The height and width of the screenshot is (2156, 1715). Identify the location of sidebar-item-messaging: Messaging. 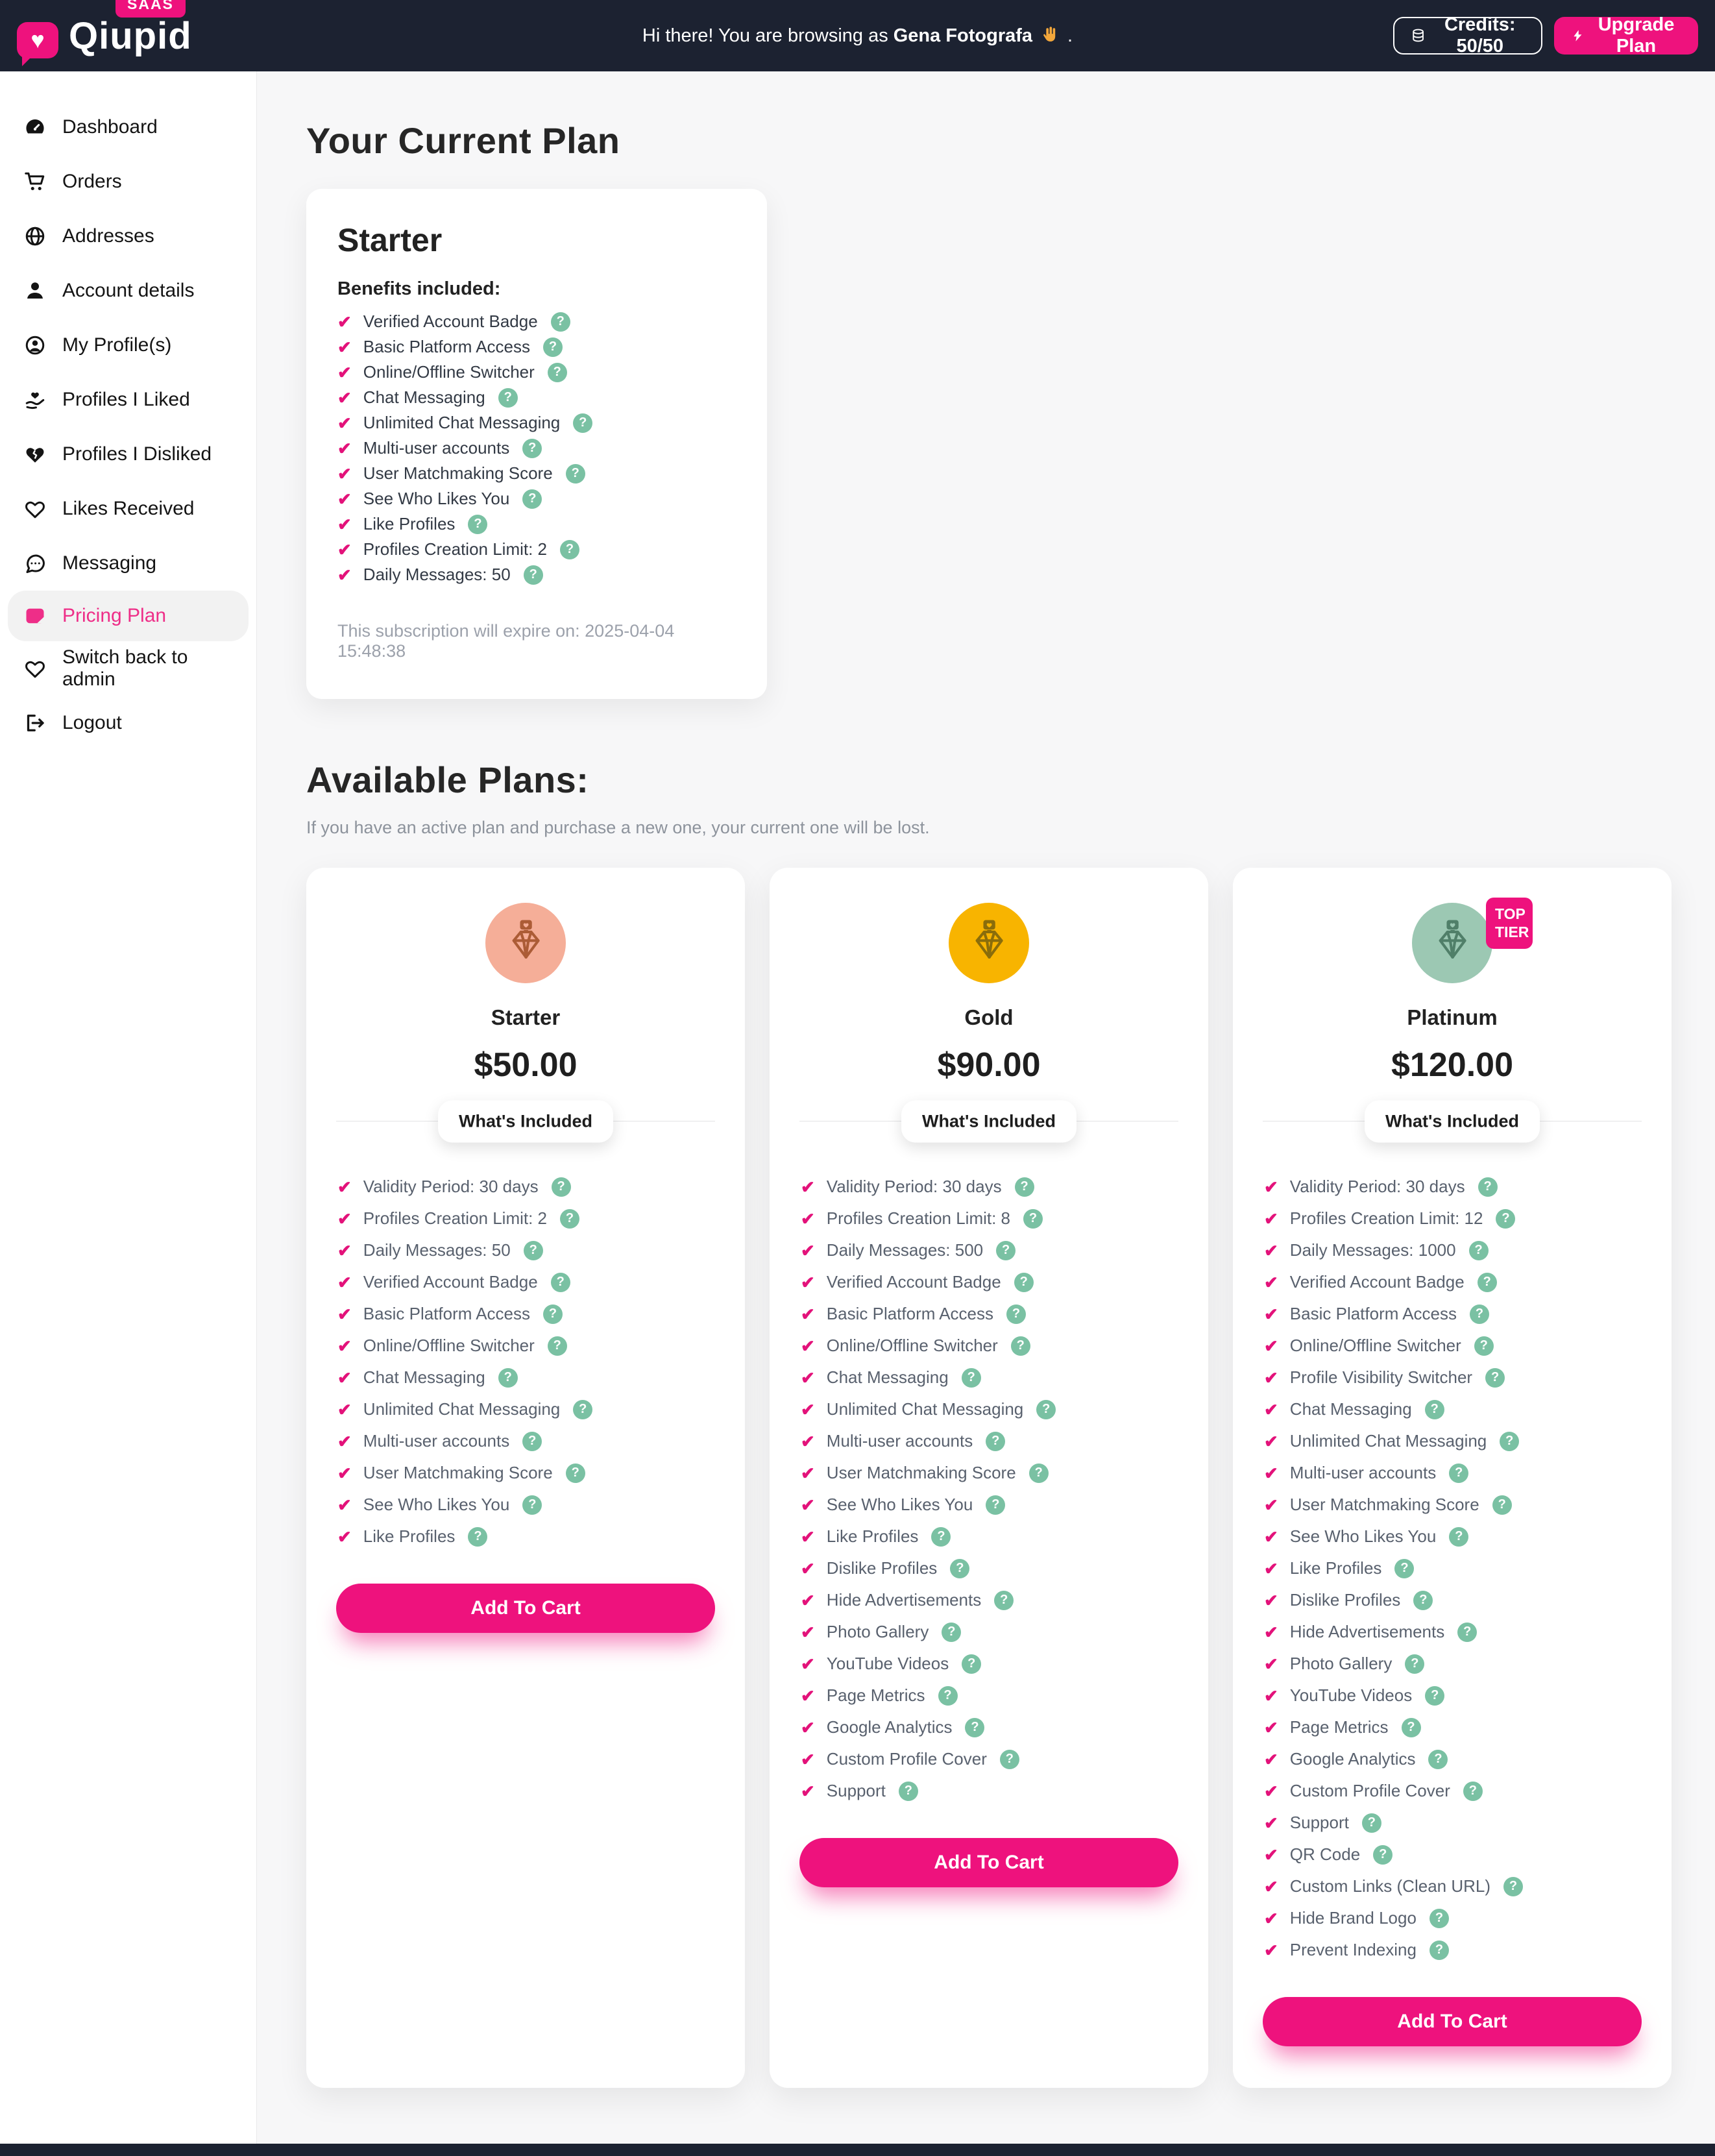
(128, 563).